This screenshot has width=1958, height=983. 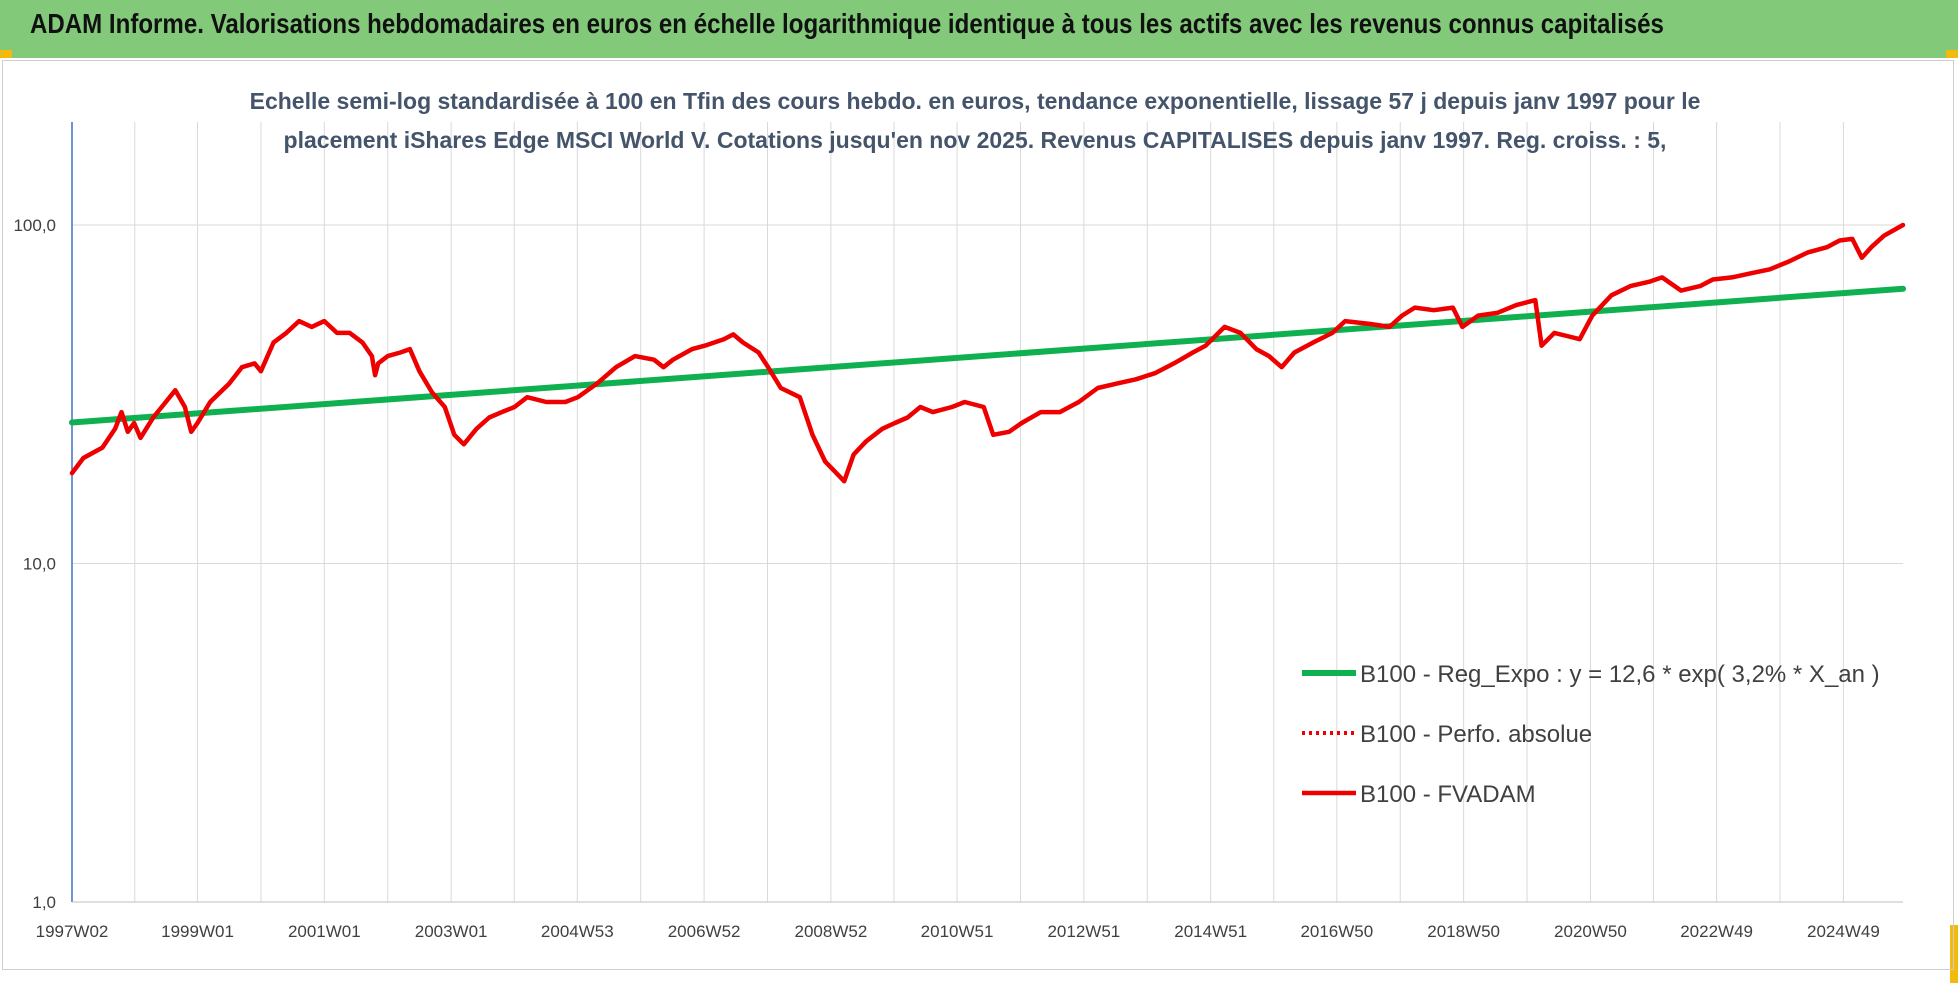 I want to click on x-tick-label: 2004W53, so click(x=577, y=931).